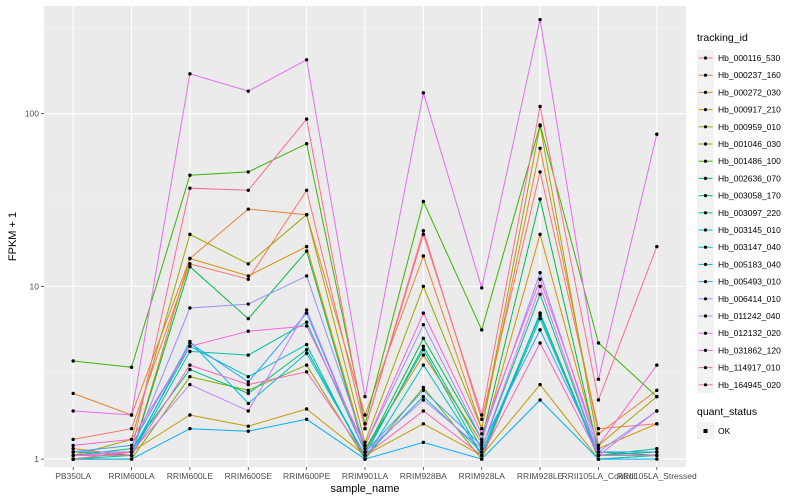 The height and width of the screenshot is (500, 800). Describe the element at coordinates (749, 161) in the screenshot. I see `legend-label: Hb_001486_100` at that location.